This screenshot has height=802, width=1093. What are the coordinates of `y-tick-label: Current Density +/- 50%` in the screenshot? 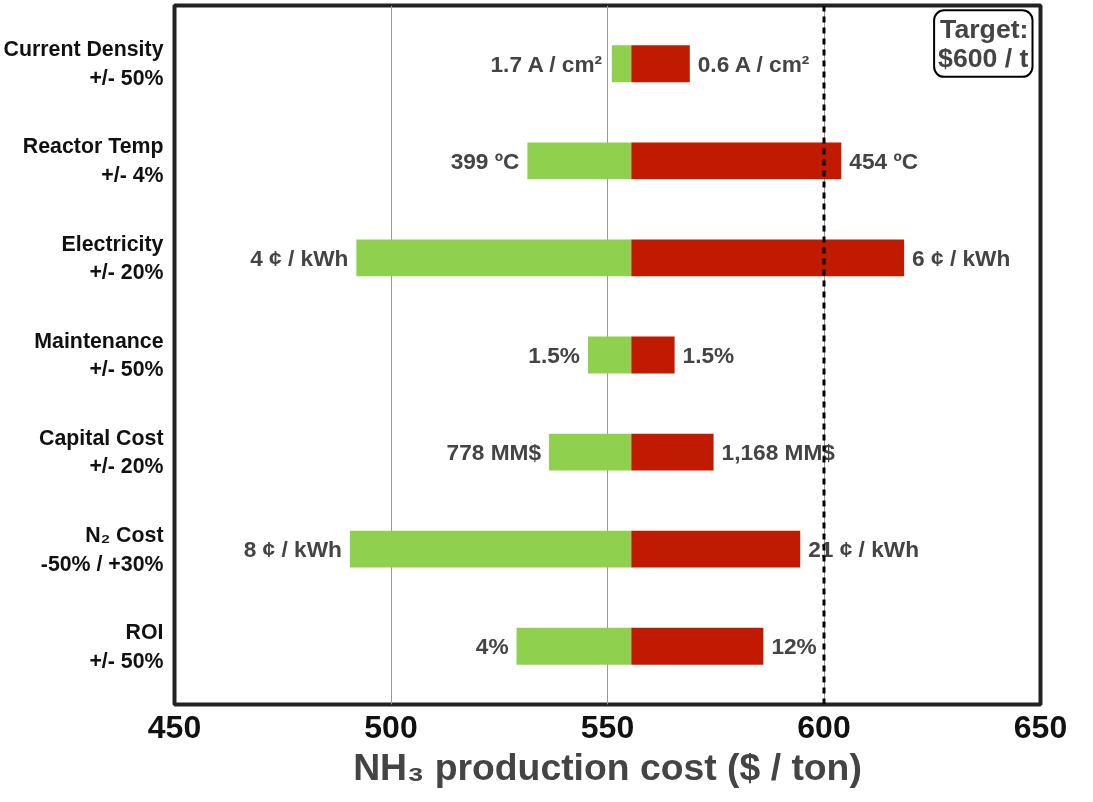 It's located at (83, 64).